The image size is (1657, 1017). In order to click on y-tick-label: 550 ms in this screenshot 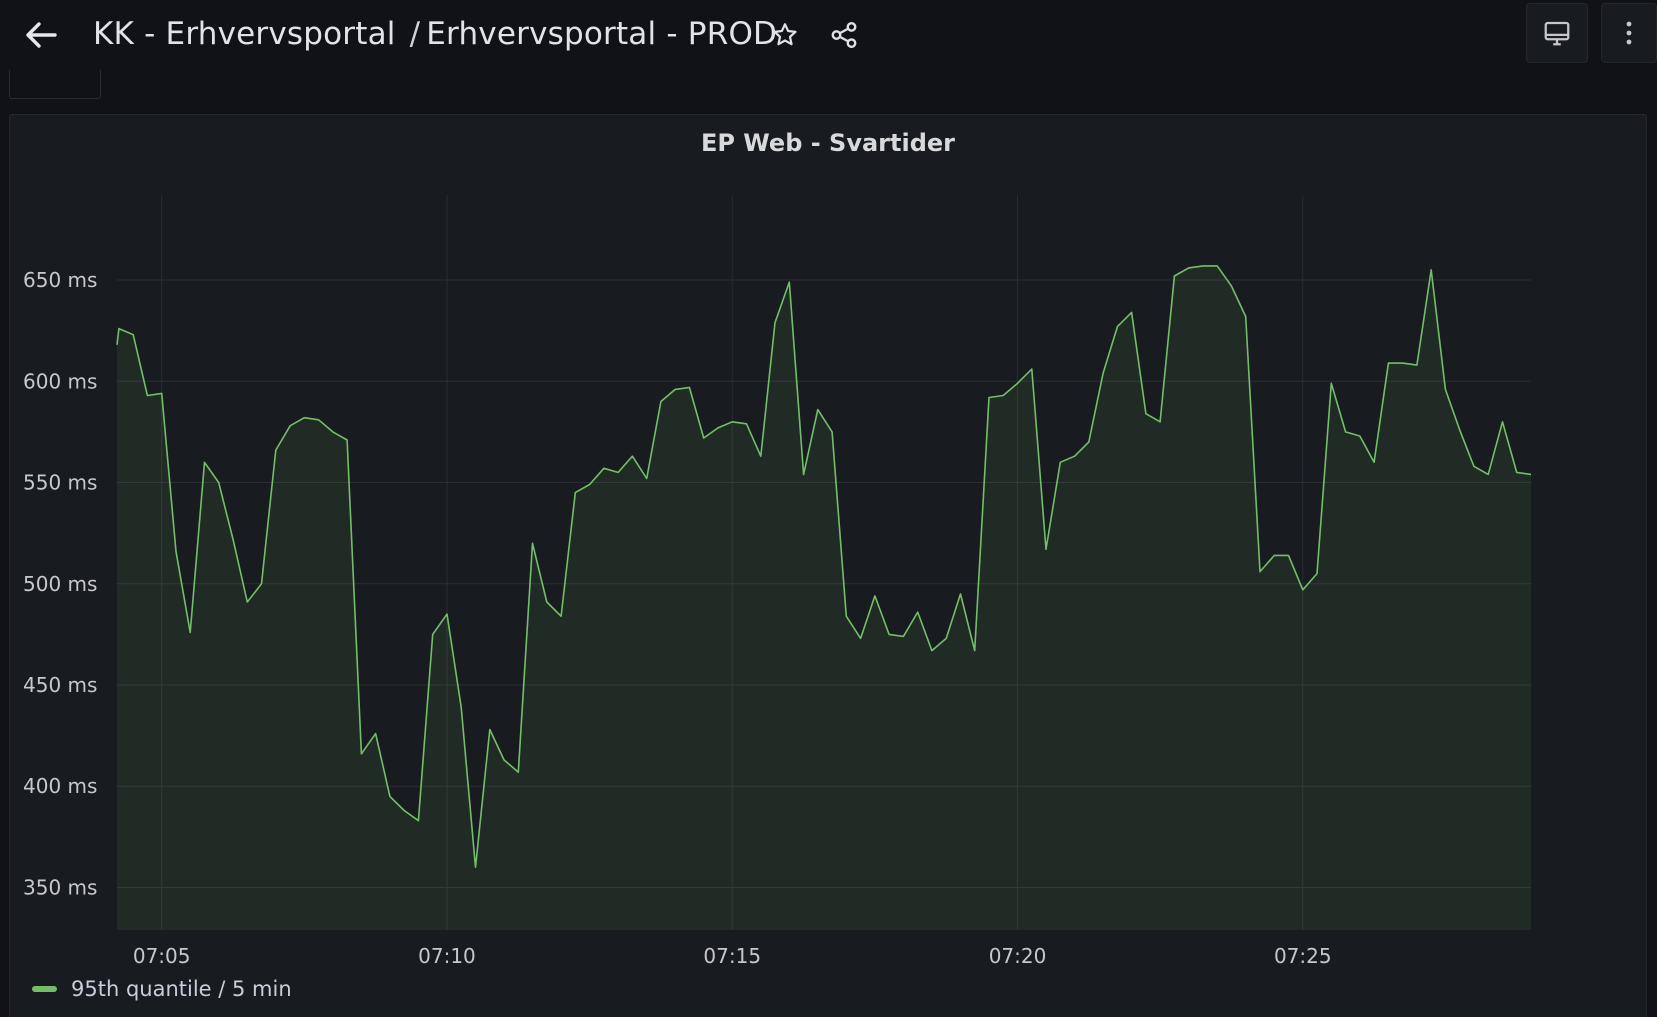, I will do `click(60, 483)`.